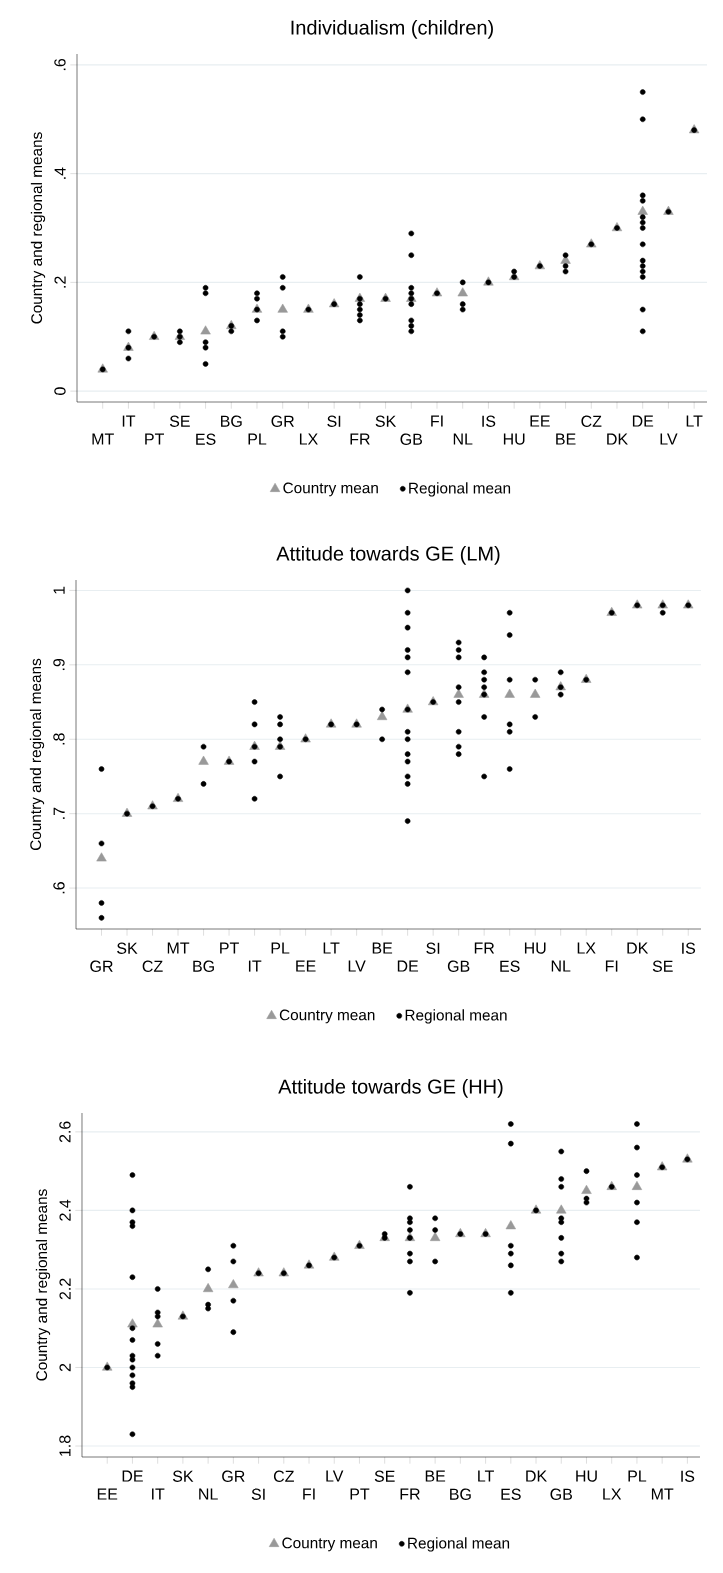 This screenshot has height=1573, width=723. What do you see at coordinates (65, 1210) in the screenshot?
I see `y-tick-label: 2.4` at bounding box center [65, 1210].